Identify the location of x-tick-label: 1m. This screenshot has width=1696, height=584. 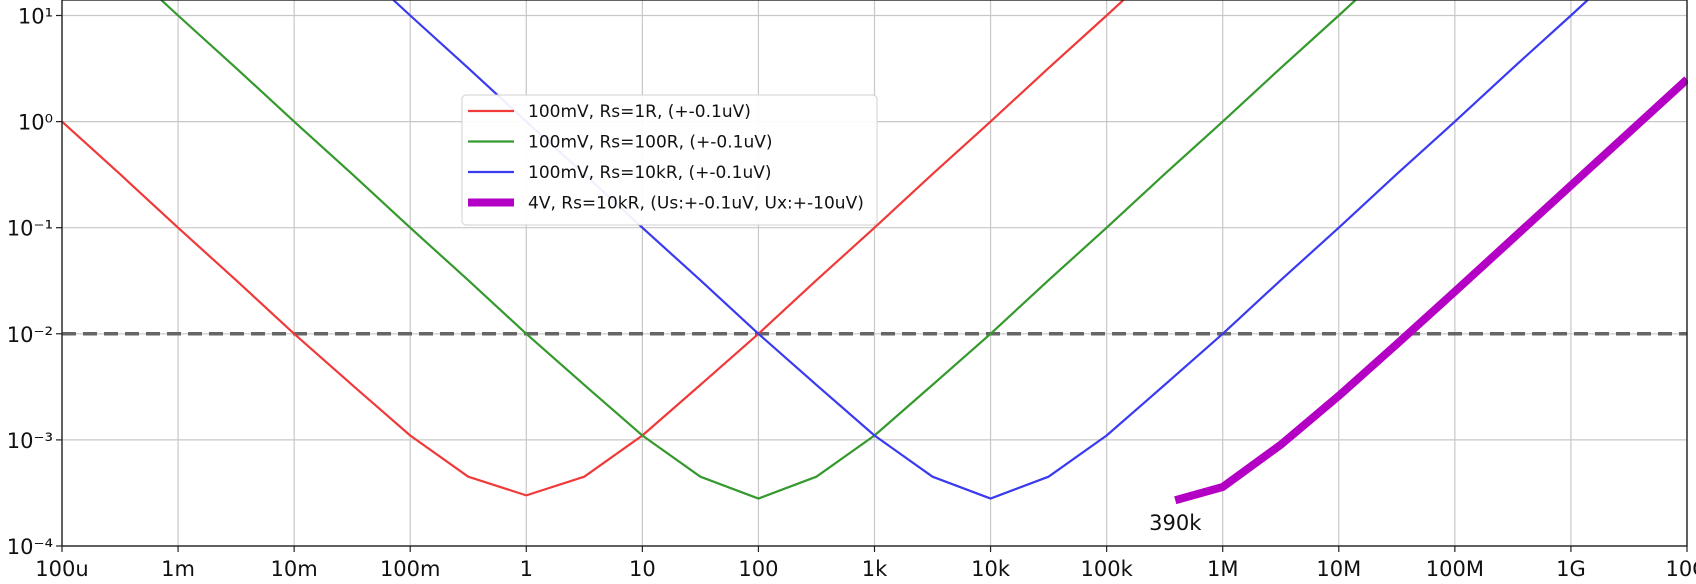
(178, 569).